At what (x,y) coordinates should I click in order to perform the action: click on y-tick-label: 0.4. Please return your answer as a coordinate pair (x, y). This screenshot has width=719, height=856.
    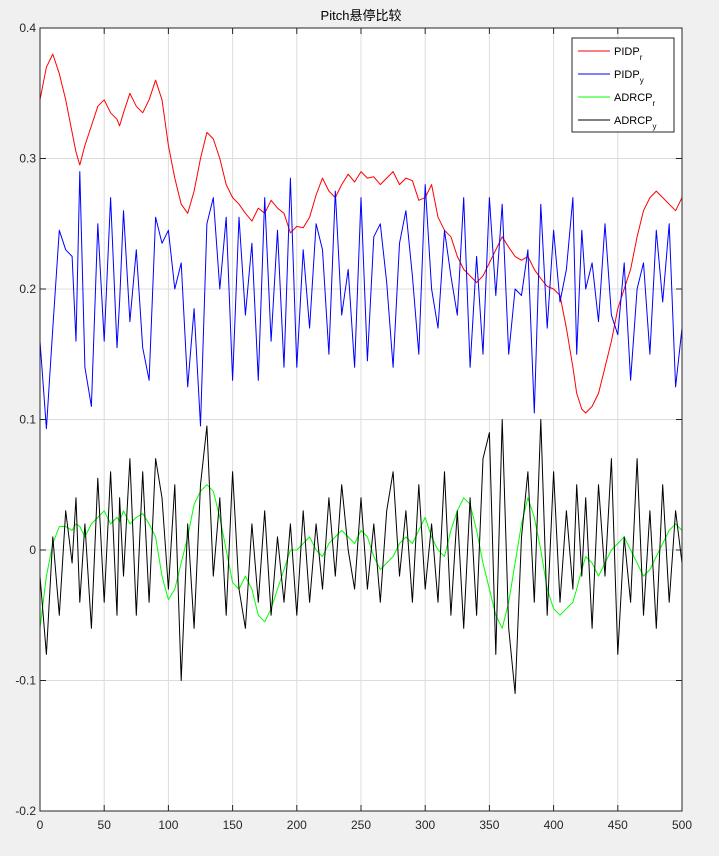
    Looking at the image, I should click on (27, 28).